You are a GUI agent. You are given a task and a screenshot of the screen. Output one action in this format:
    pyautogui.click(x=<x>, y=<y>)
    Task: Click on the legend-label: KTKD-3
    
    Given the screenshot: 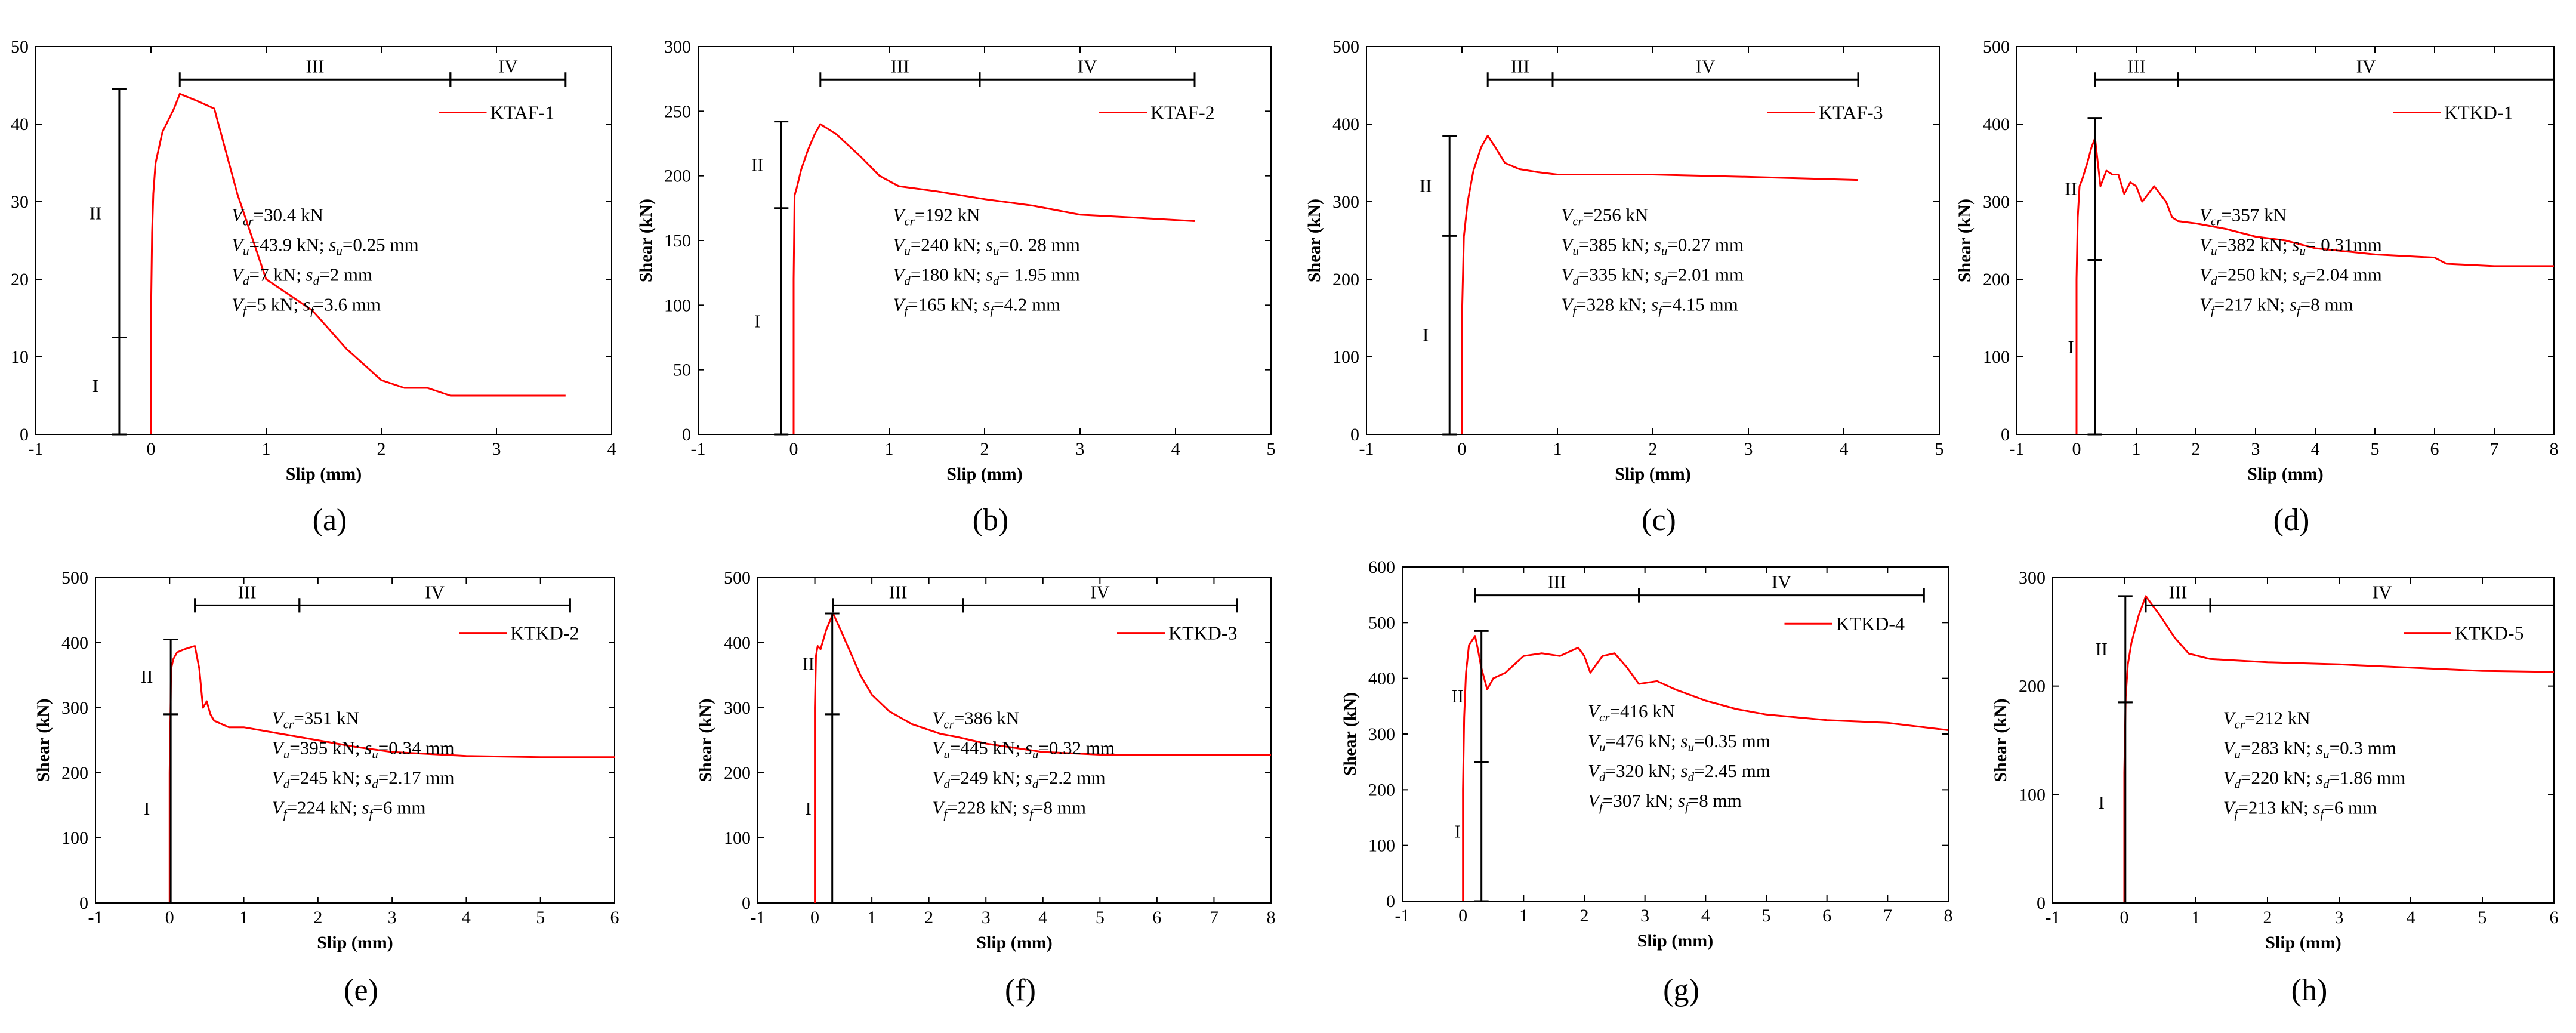 What is the action you would take?
    pyautogui.click(x=1203, y=633)
    